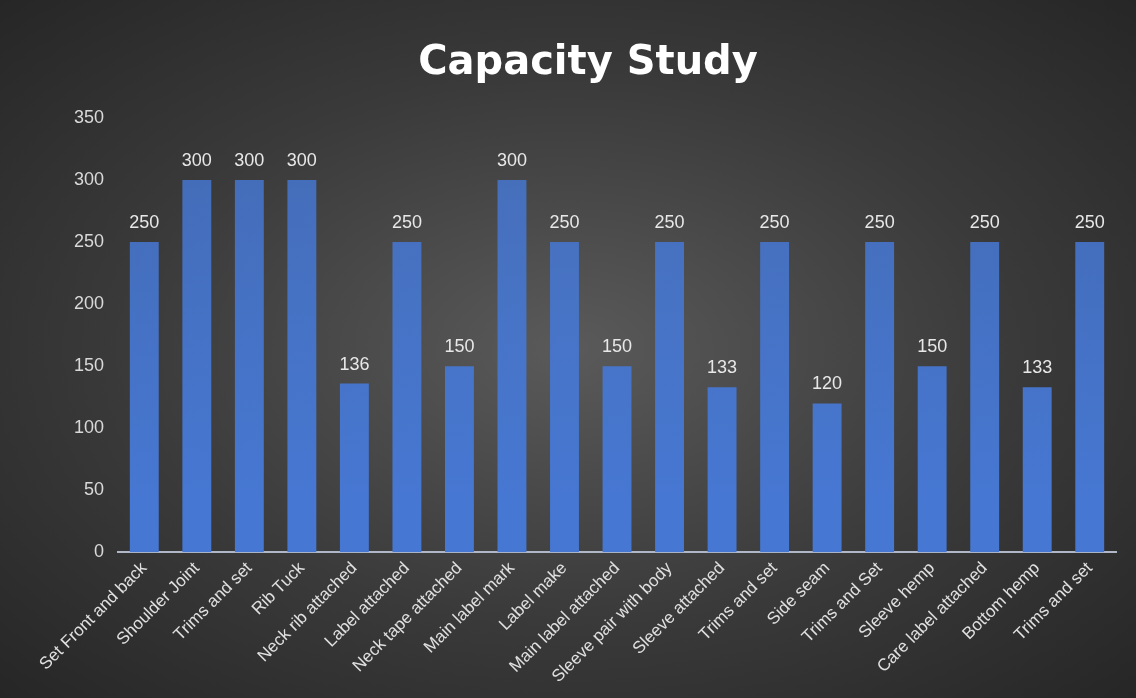 This screenshot has width=1136, height=698. What do you see at coordinates (89, 303) in the screenshot?
I see `y-tick-label: 200` at bounding box center [89, 303].